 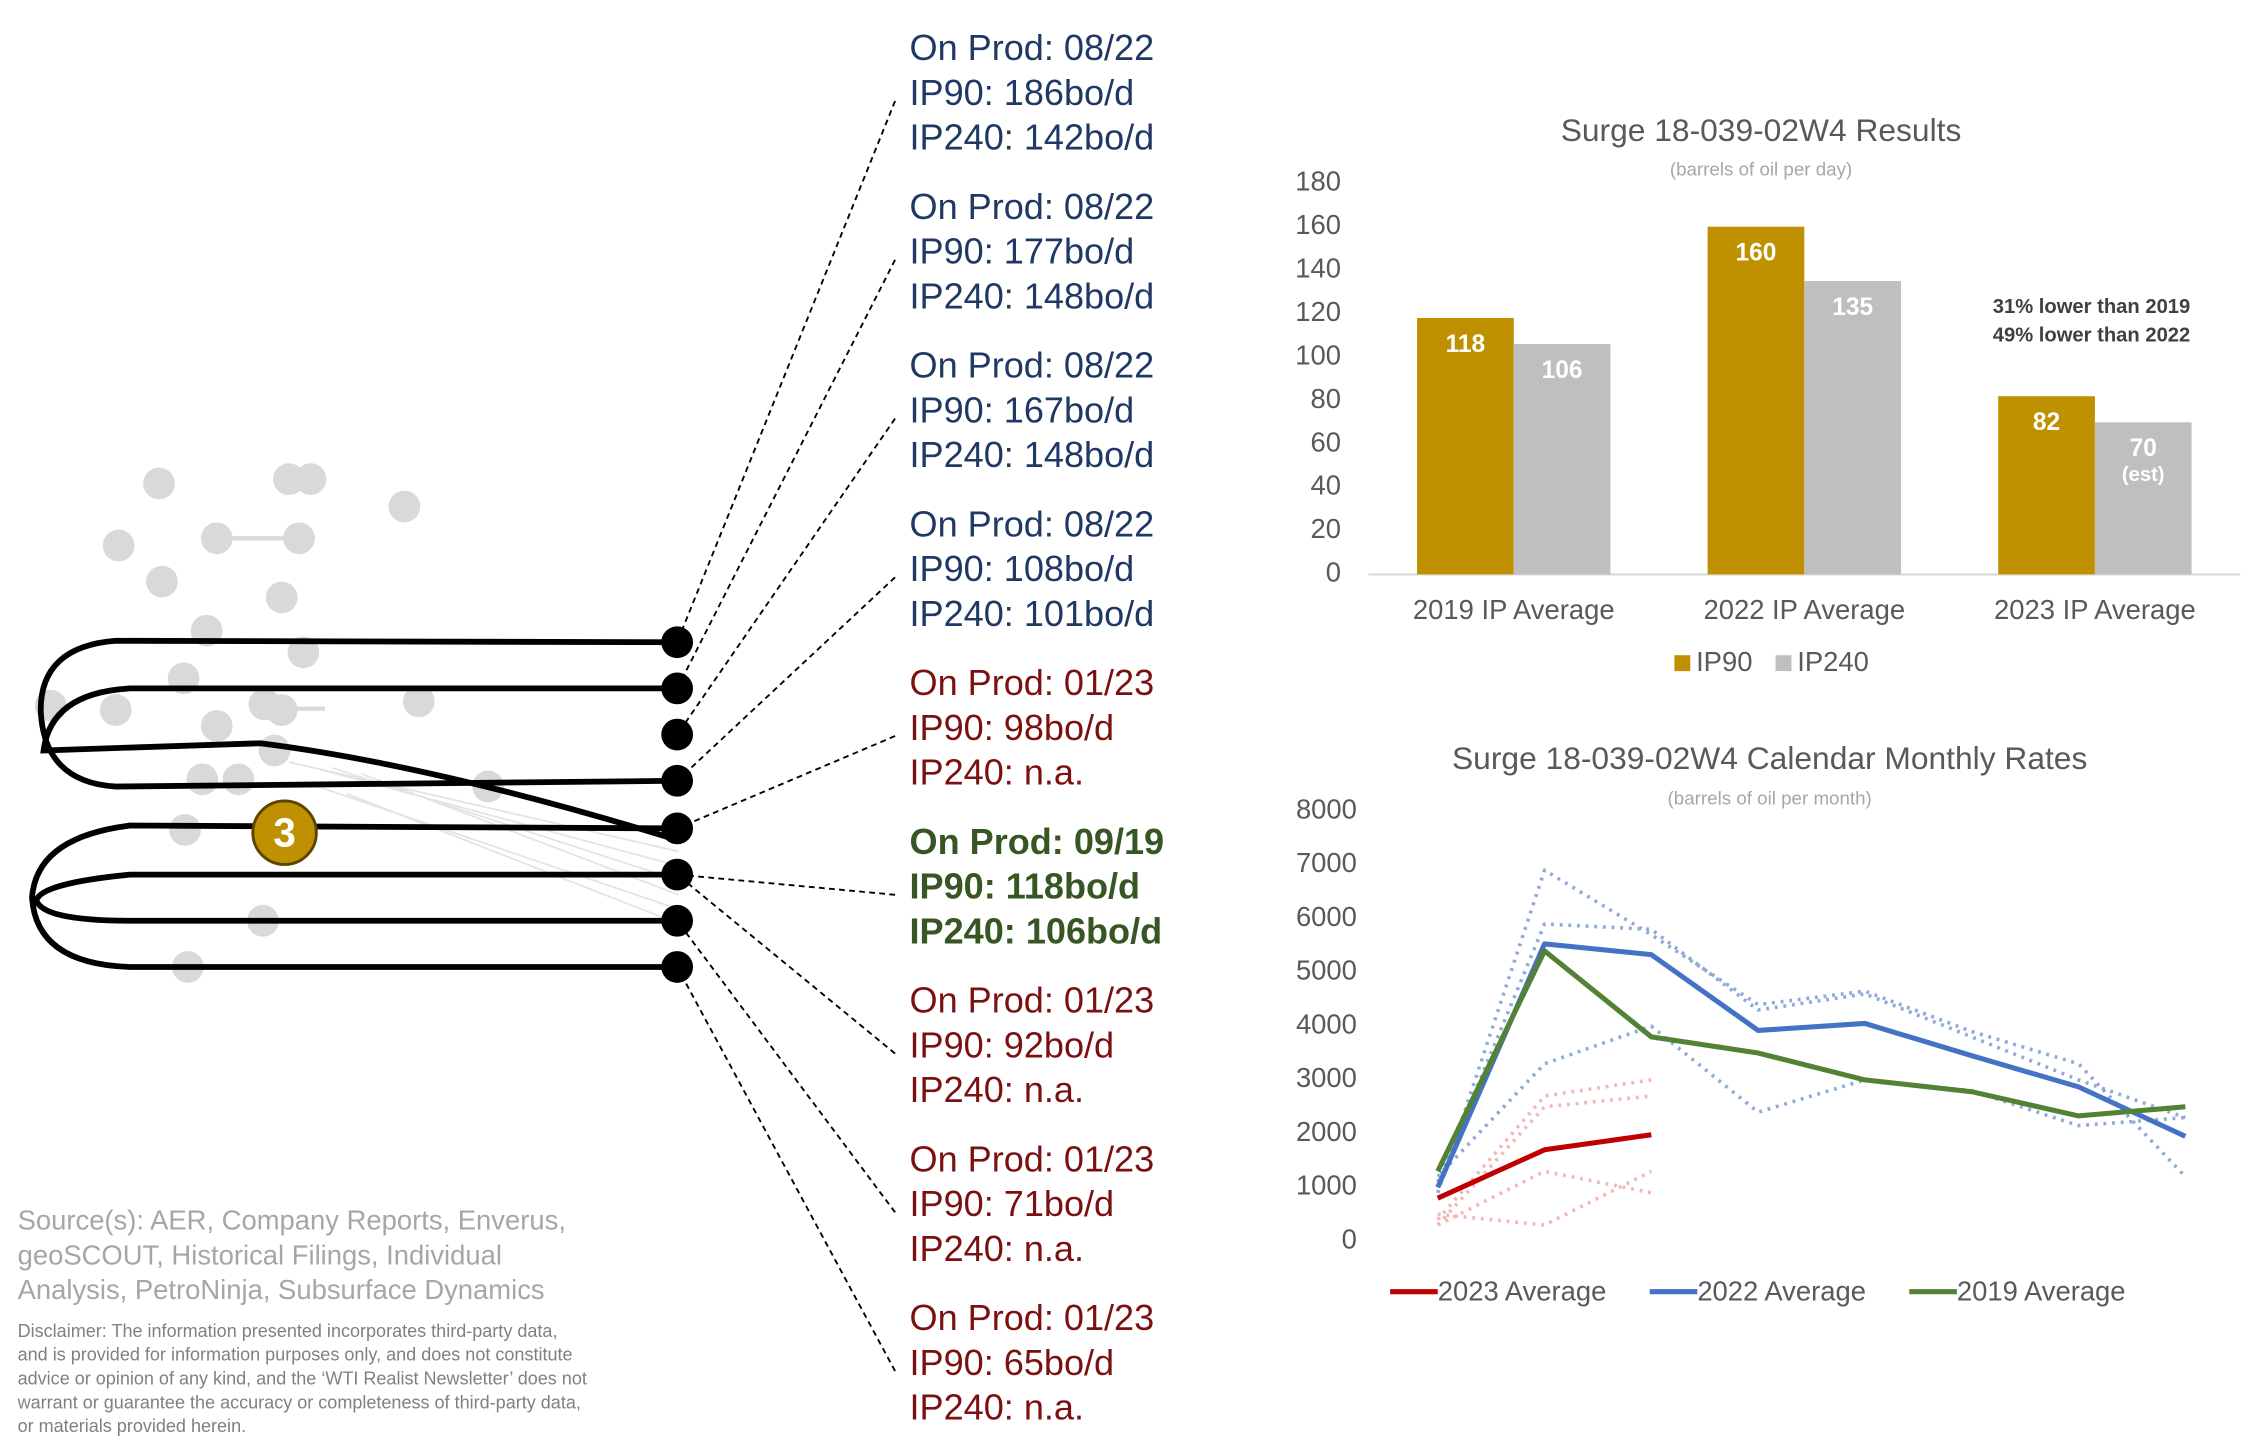 I want to click on y-tick-label: 8000, so click(x=1326, y=808).